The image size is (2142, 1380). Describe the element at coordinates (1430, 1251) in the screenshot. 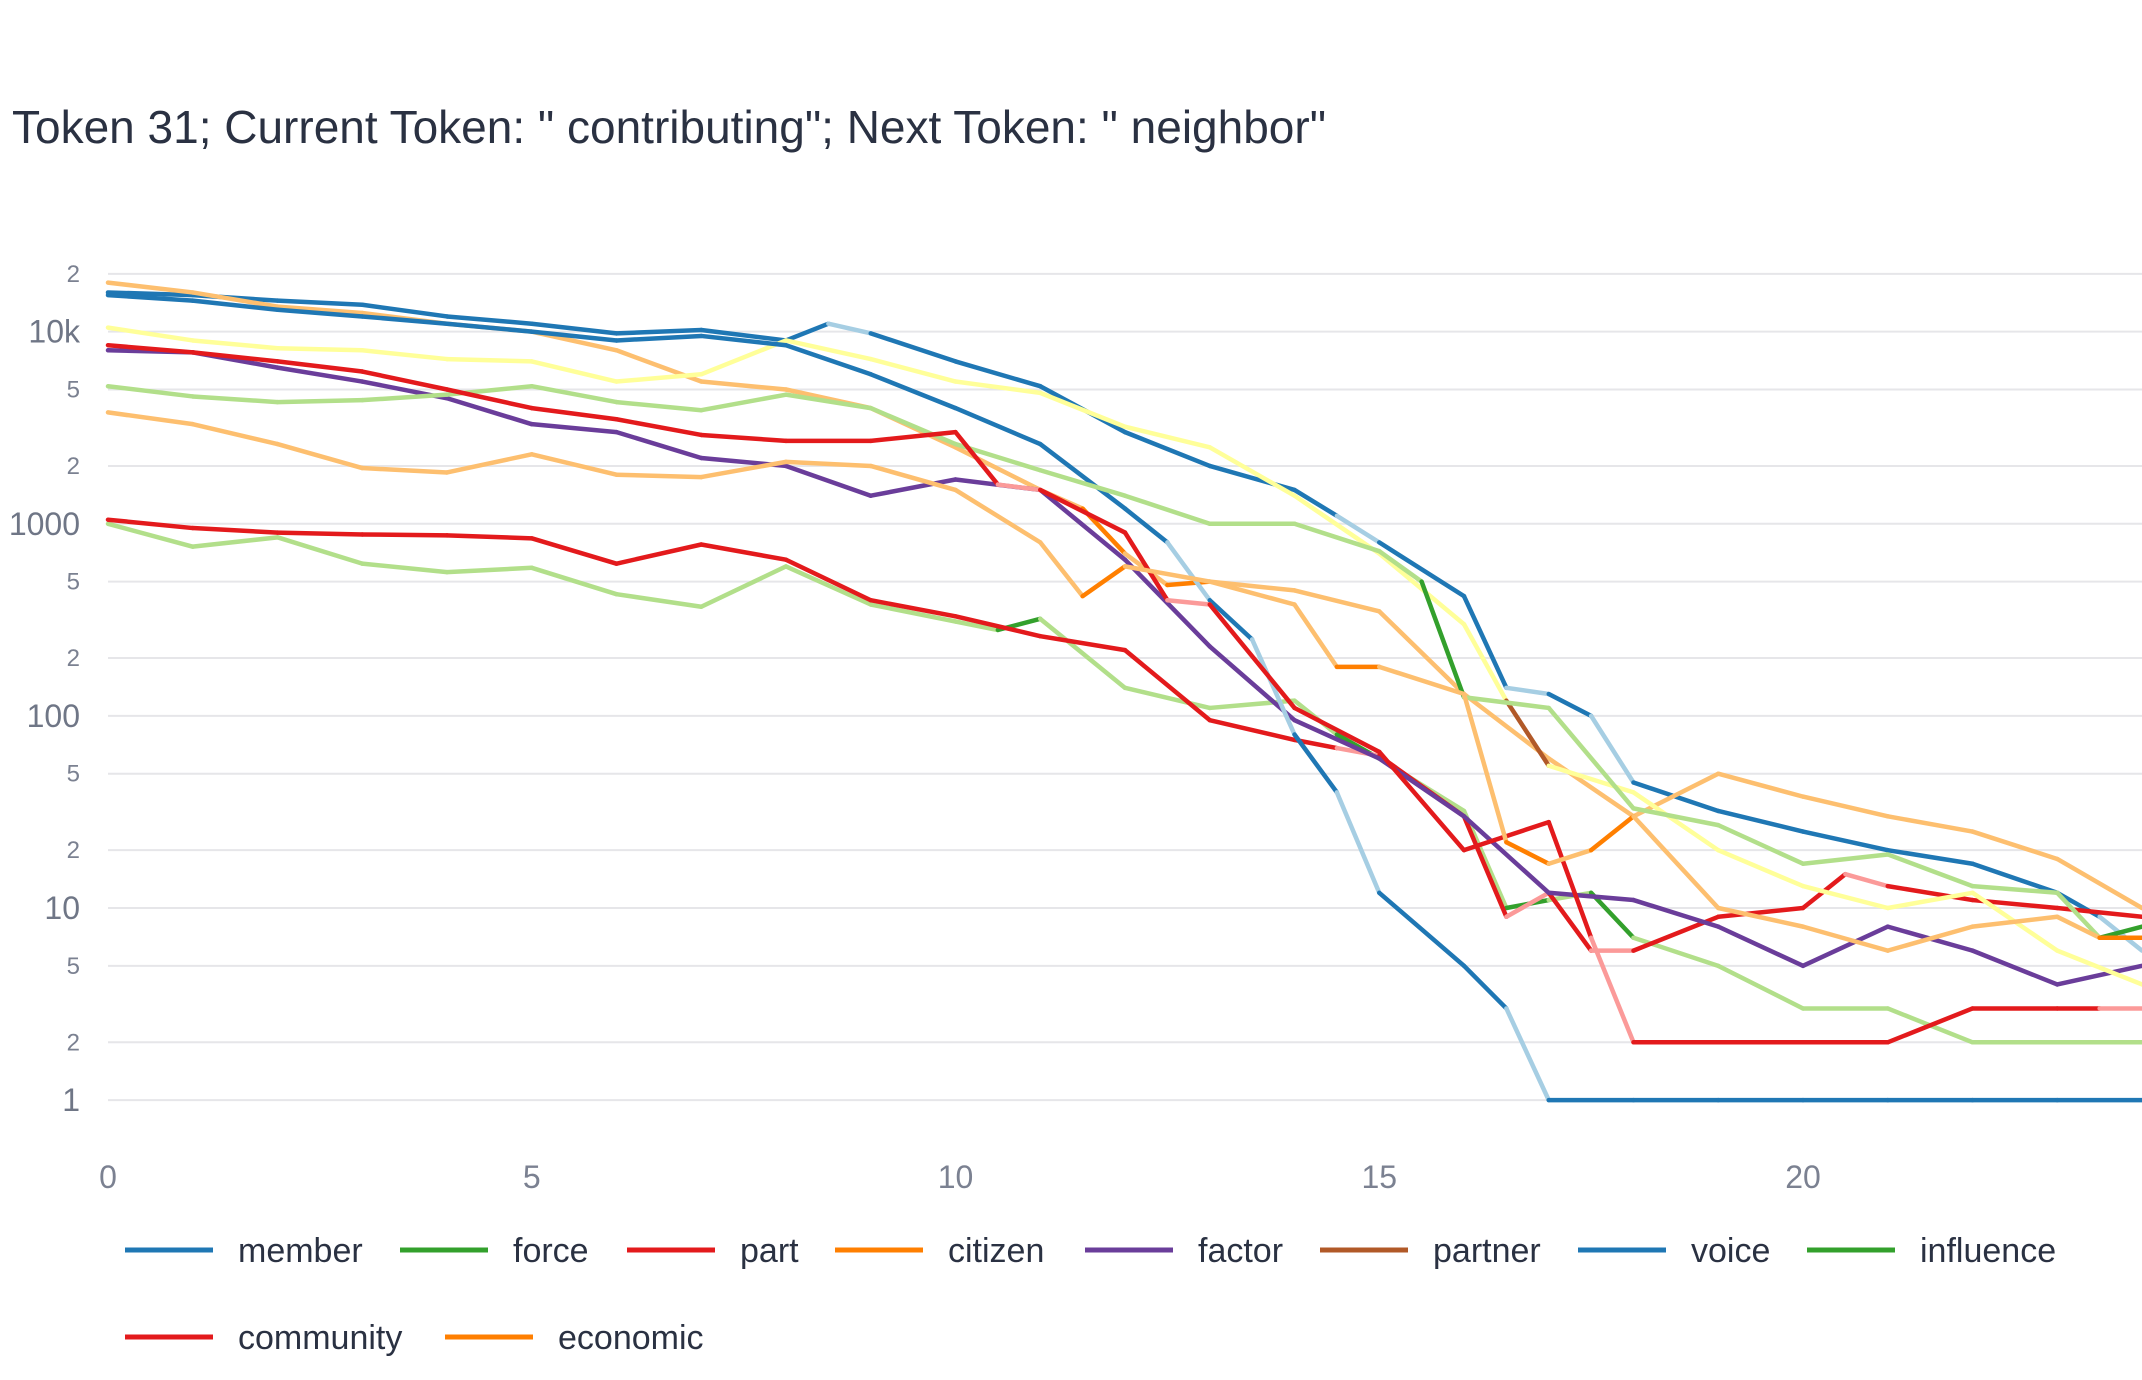

I see `legend-item-partner: partner` at that location.